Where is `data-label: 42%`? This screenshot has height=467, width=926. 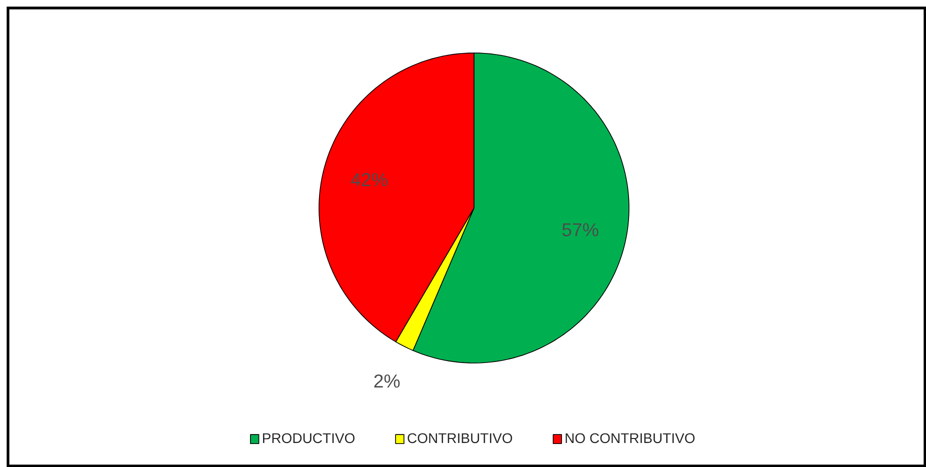
data-label: 42% is located at coordinates (369, 179).